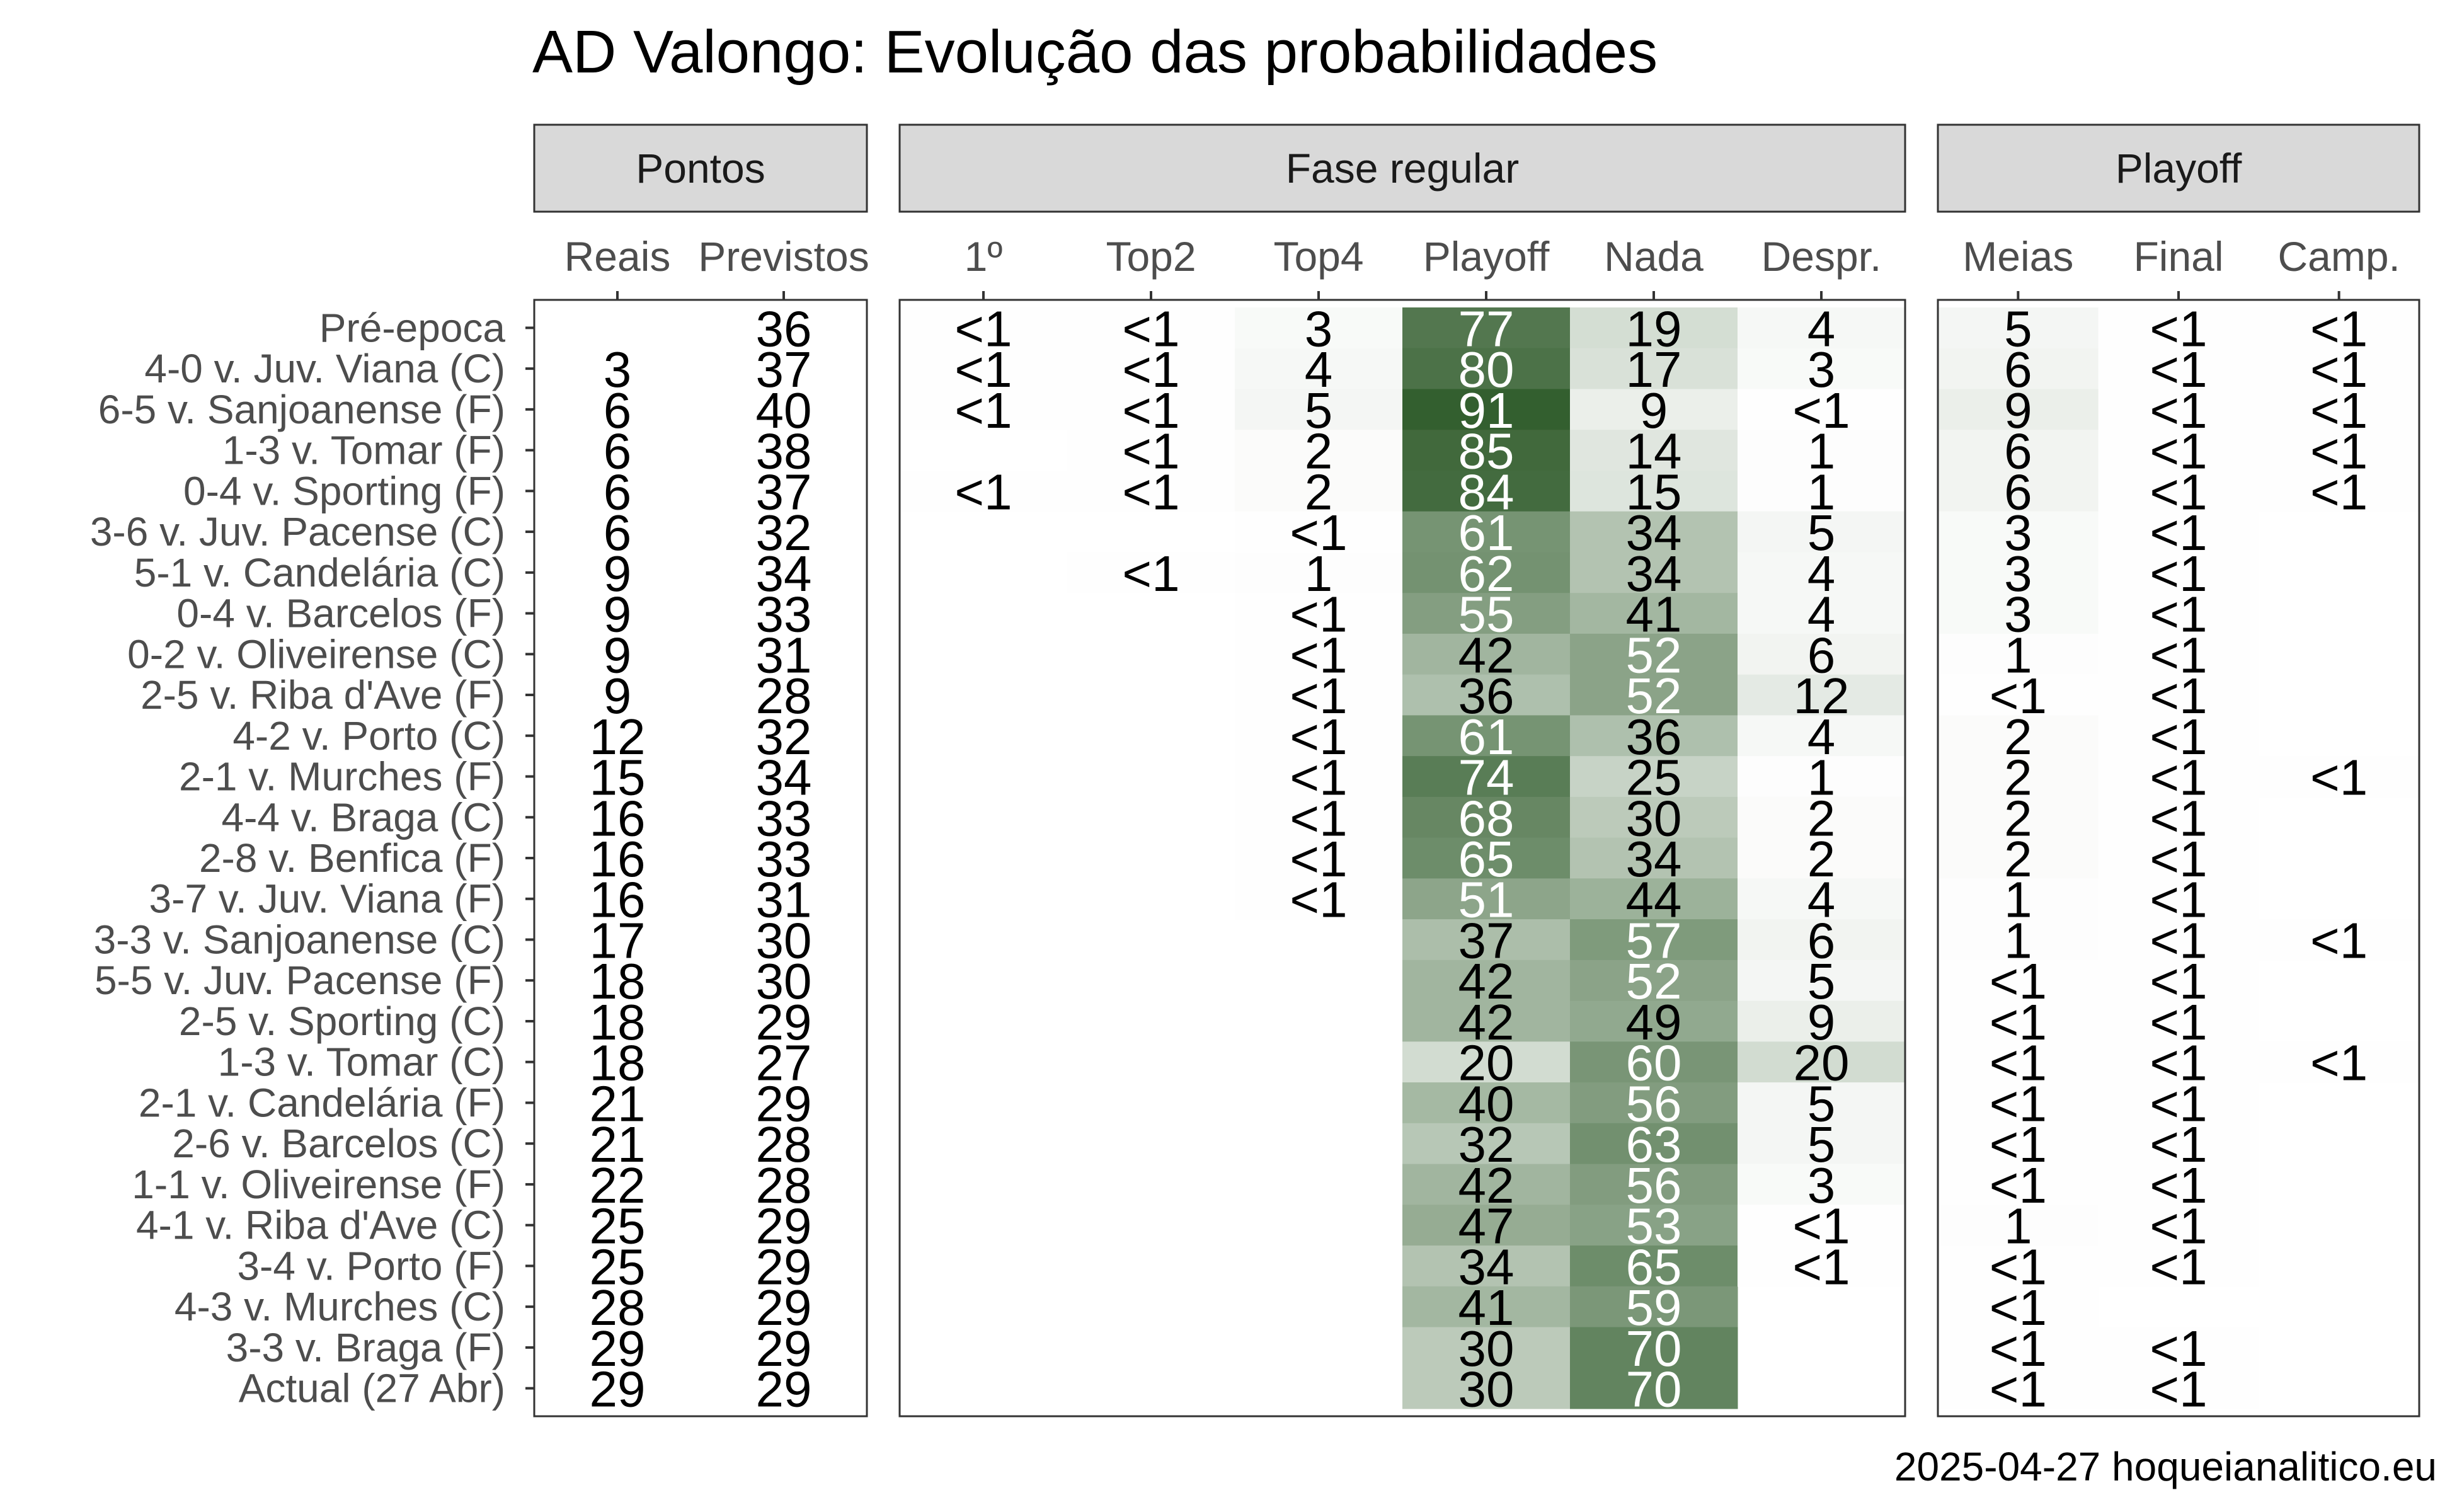  Describe the element at coordinates (618, 778) in the screenshot. I see `cell-value: 15` at that location.